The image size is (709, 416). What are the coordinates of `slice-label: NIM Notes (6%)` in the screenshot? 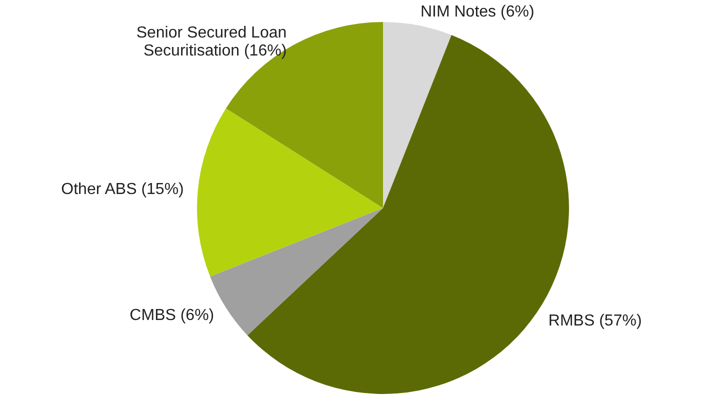 It's located at (477, 12).